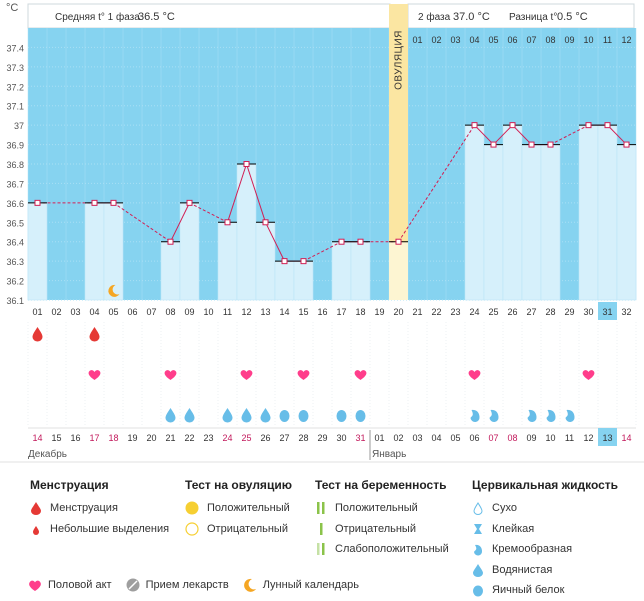  What do you see at coordinates (434, 17) in the screenshot?
I see `phase2-label: 2 фаза` at bounding box center [434, 17].